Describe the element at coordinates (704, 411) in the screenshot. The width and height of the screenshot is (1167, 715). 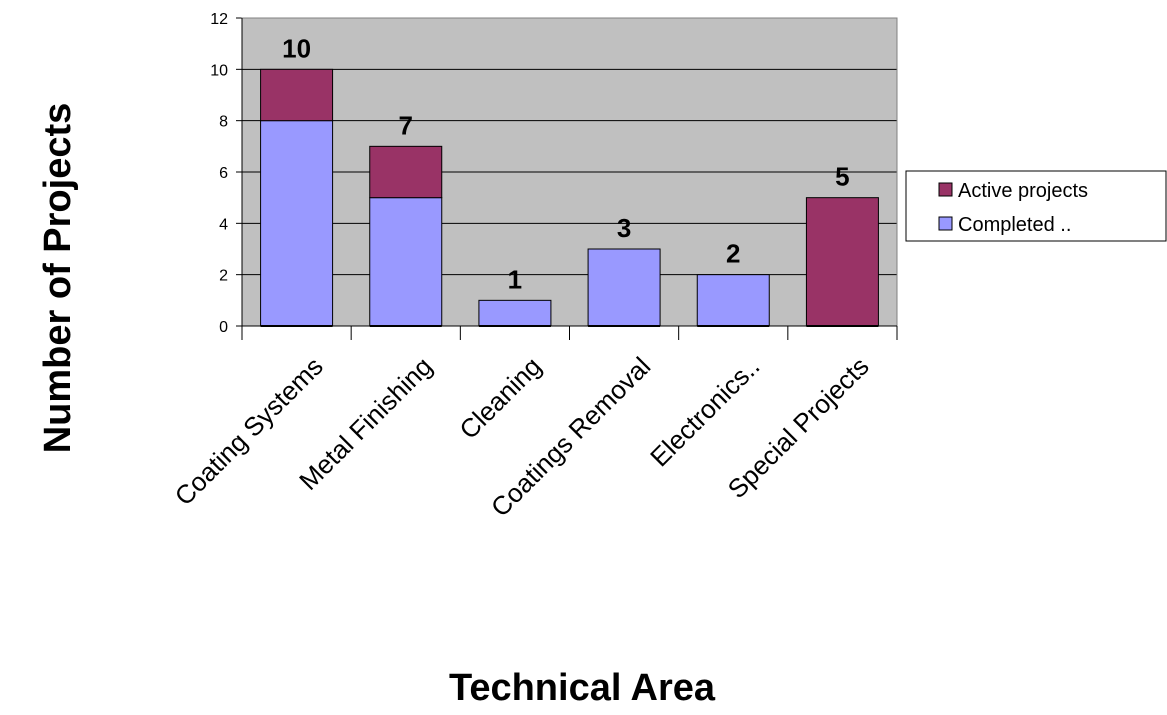
I see `x-tick-label: Electronics..` at that location.